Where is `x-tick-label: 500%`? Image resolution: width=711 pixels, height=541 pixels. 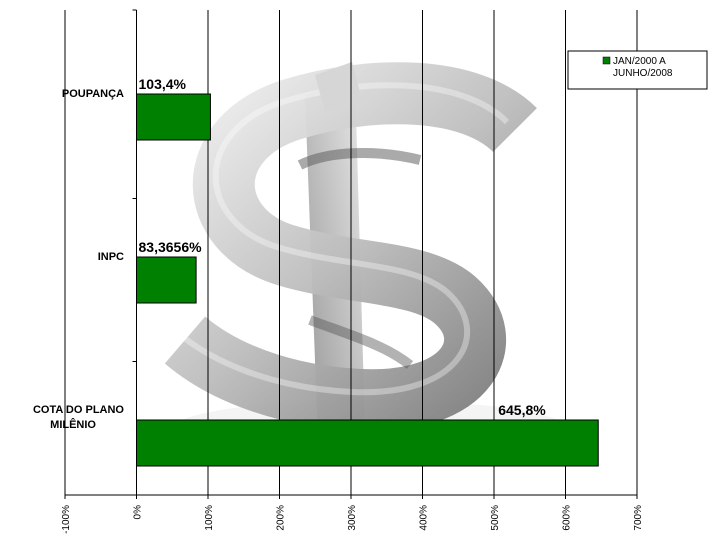
x-tick-label: 500% is located at coordinates (495, 518).